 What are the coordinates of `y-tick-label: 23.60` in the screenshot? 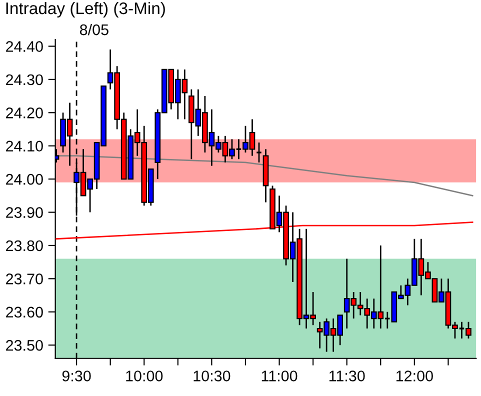 It's located at (24, 312).